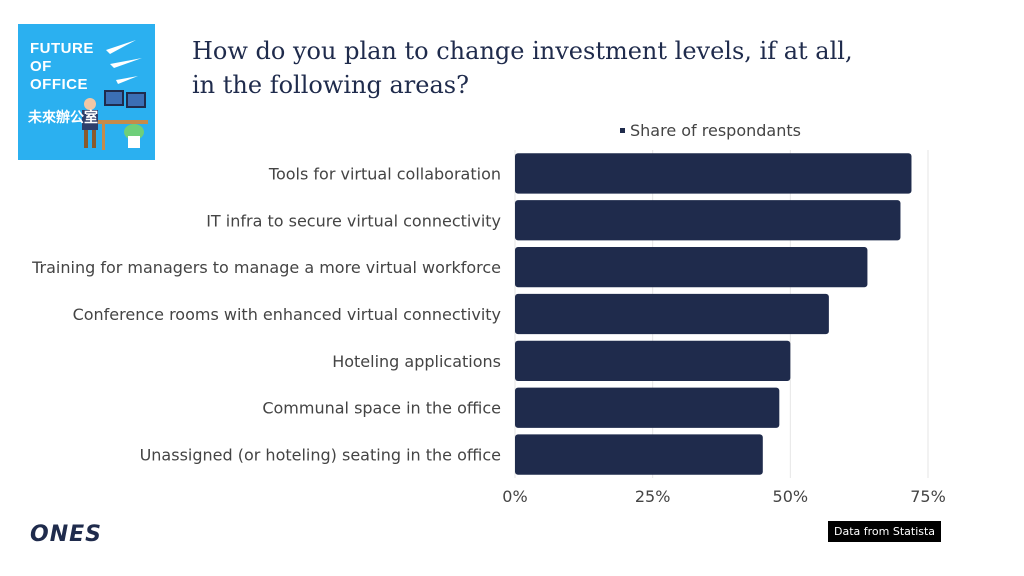 The image size is (1024, 576). Describe the element at coordinates (928, 496) in the screenshot. I see `x-tick-label: 75%` at that location.